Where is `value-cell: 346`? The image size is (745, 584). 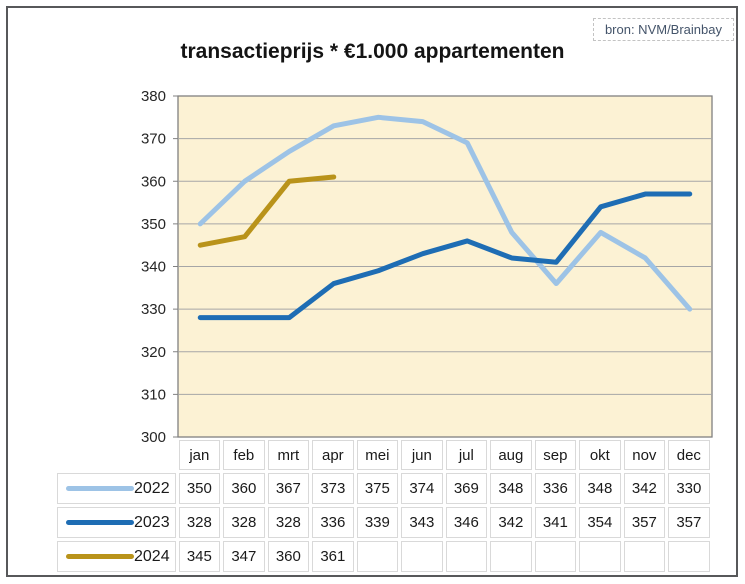
value-cell: 346 is located at coordinates (466, 522).